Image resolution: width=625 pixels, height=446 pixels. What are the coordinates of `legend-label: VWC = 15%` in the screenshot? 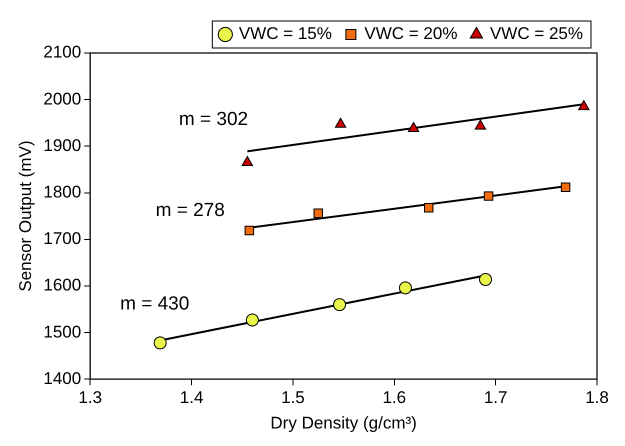 It's located at (285, 34).